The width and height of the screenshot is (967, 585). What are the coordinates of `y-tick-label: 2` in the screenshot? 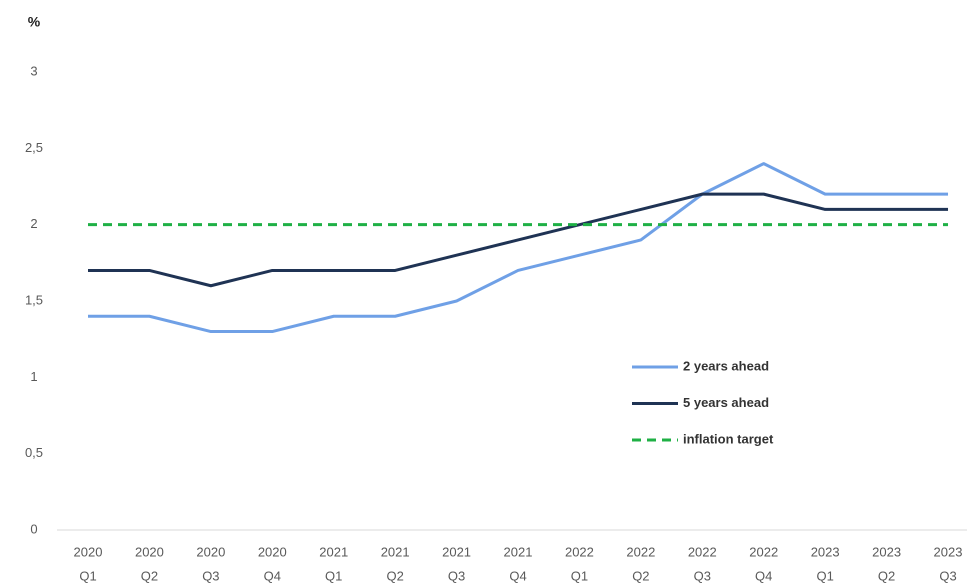 It's located at (33, 223).